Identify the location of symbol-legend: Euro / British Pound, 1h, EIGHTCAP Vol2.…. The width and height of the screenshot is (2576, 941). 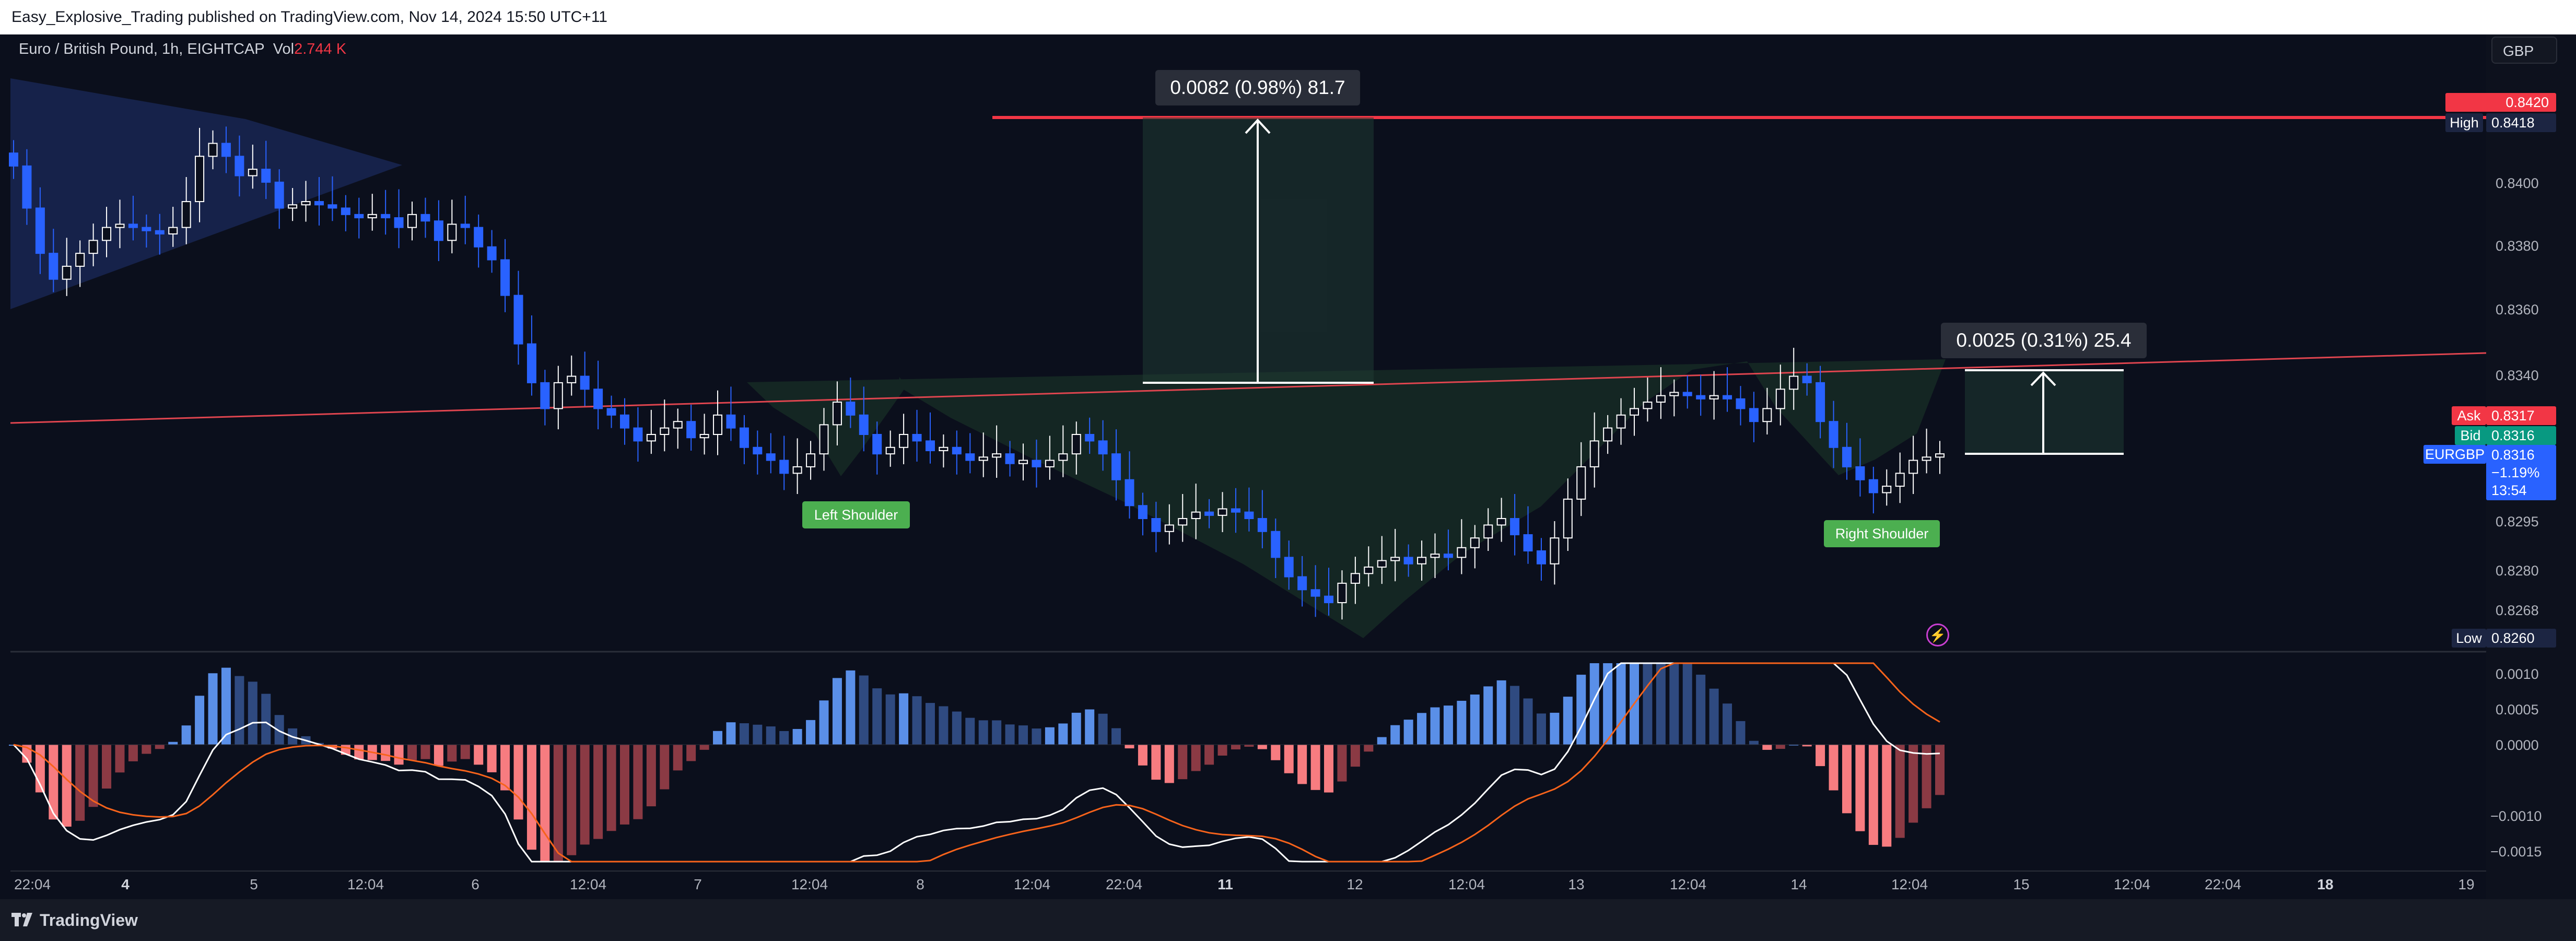
(182, 49).